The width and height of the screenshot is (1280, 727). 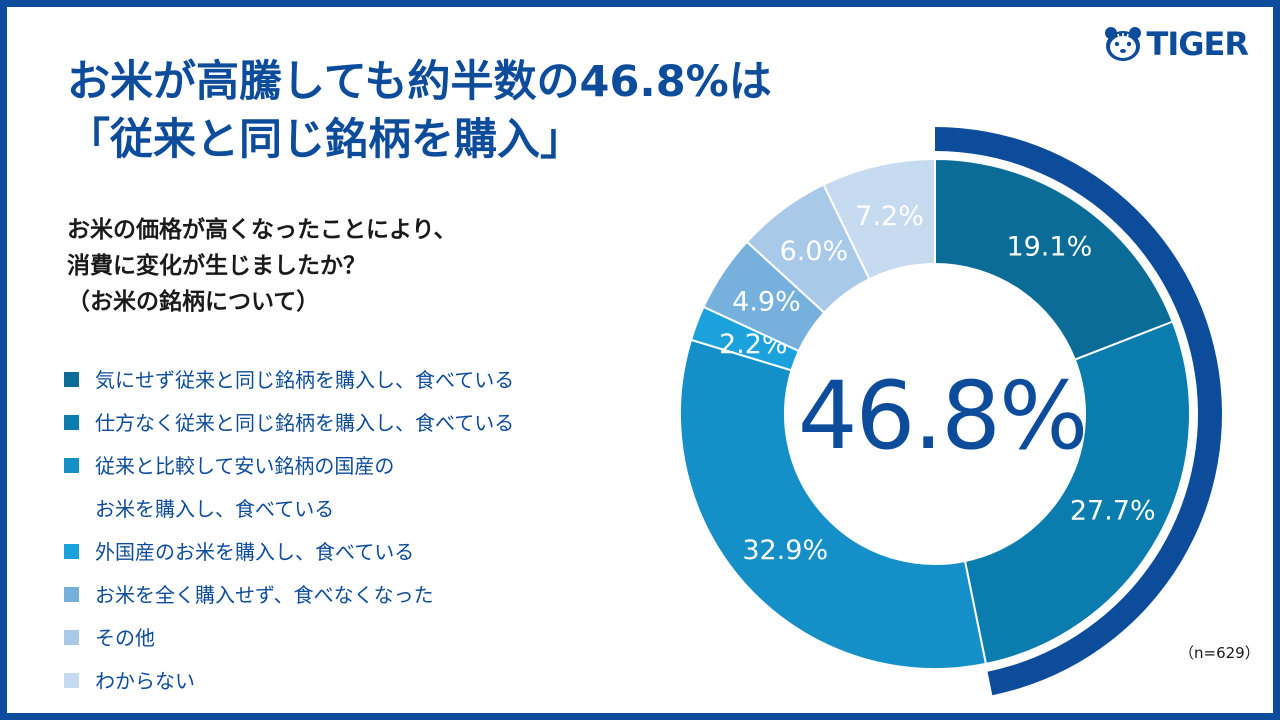 I want to click on legend-label: わからない, so click(x=145, y=681).